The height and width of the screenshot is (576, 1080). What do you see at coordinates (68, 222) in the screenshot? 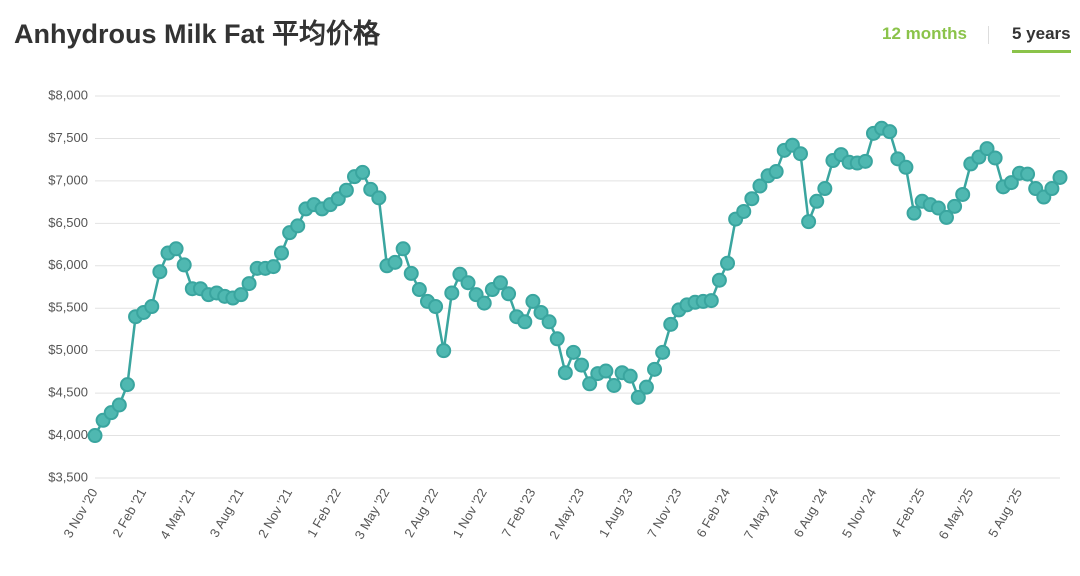
I see `y-tick-label: $6,500` at bounding box center [68, 222].